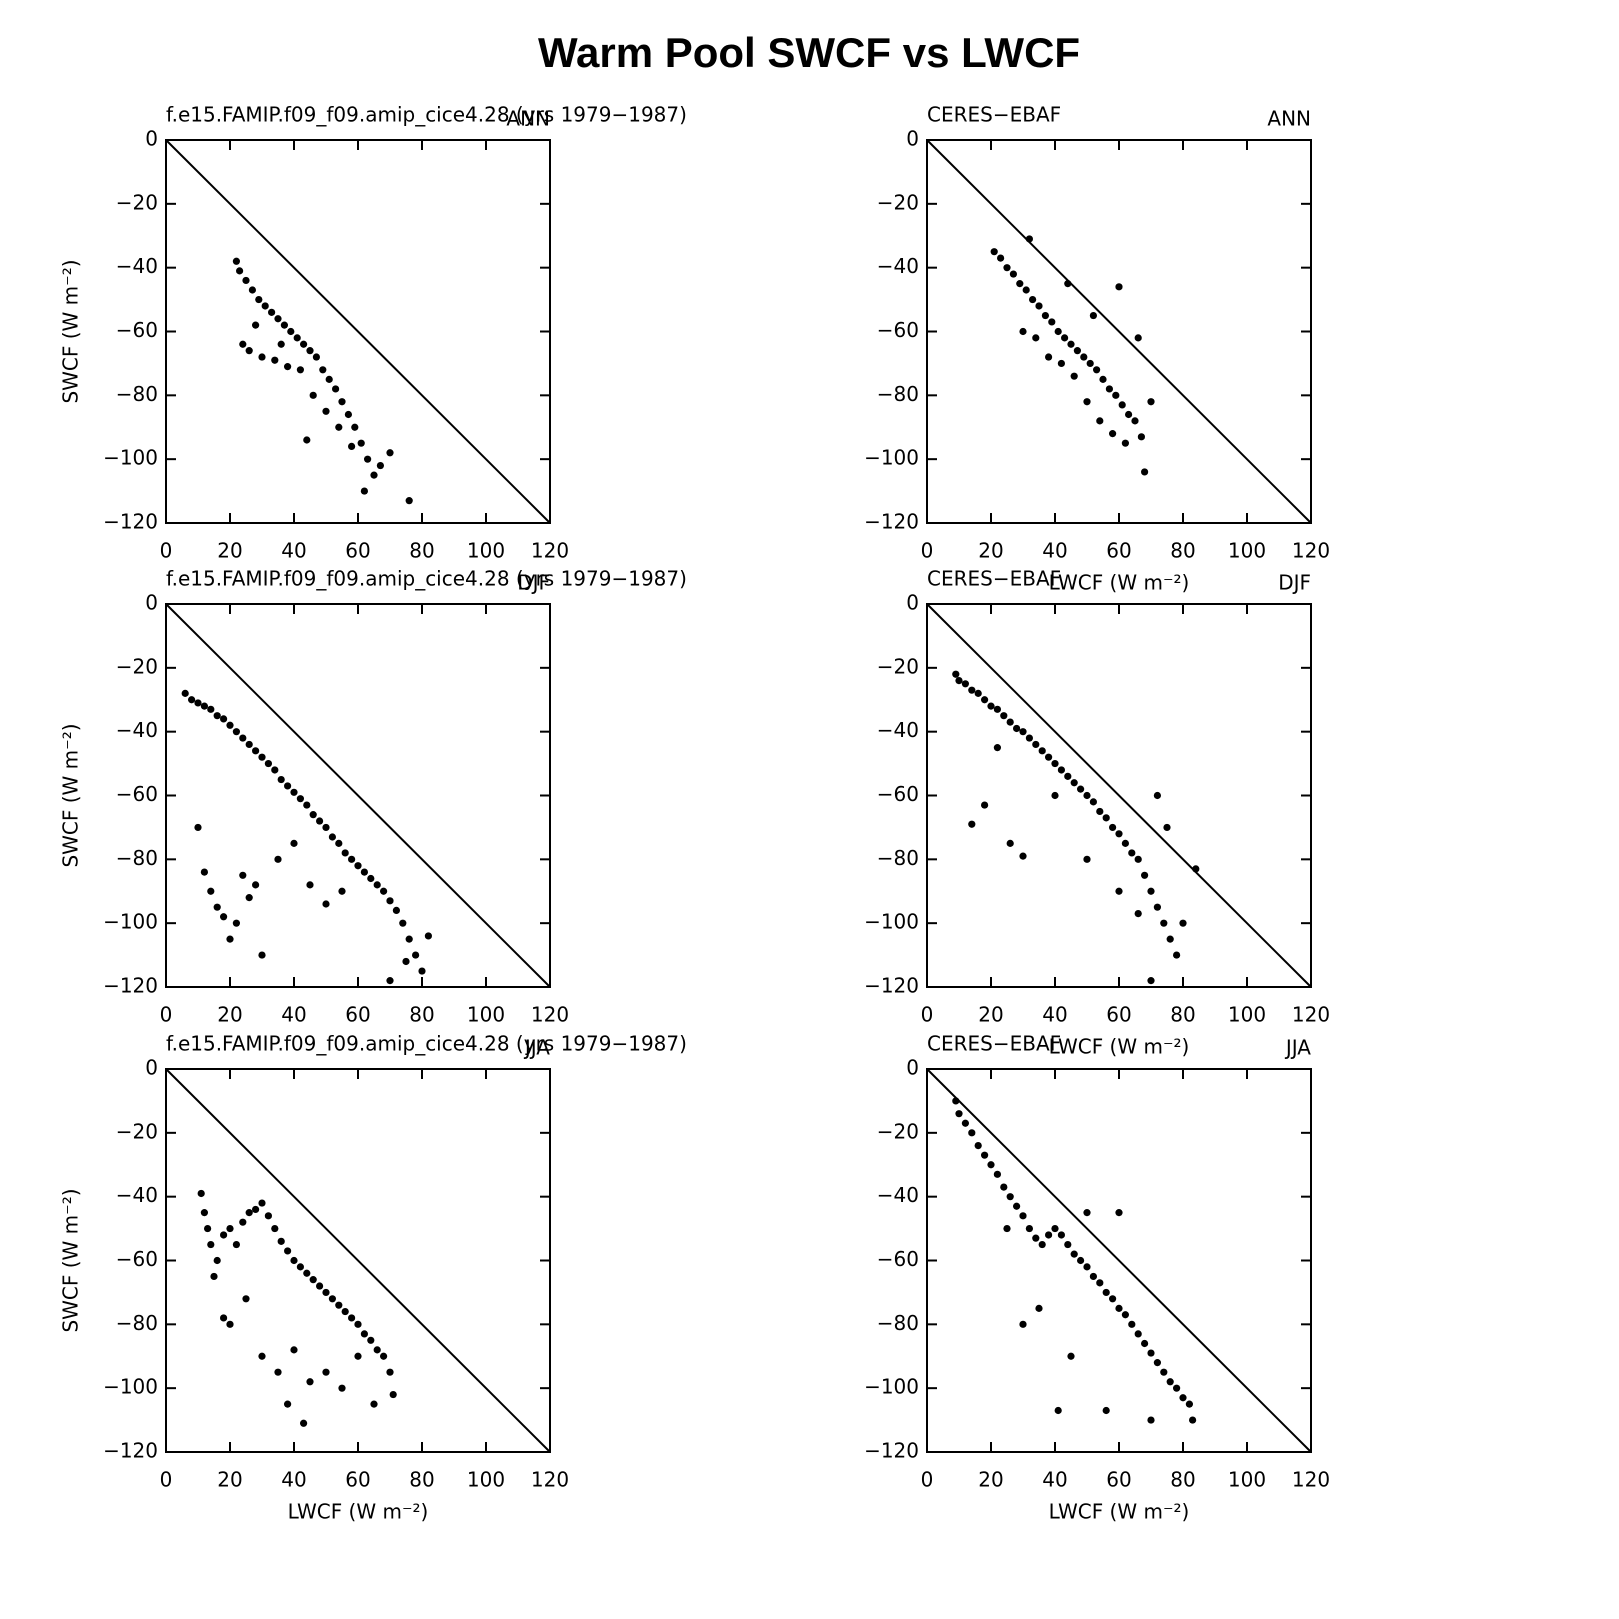  Describe the element at coordinates (550, 1480) in the screenshot. I see `x-tick-label: 120` at that location.